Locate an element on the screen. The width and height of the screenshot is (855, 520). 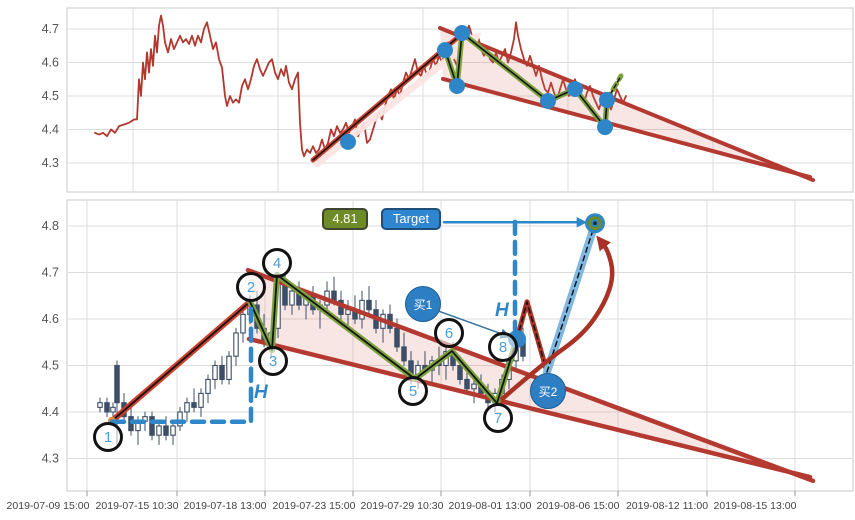
buy2-badge: 买2 is located at coordinates (548, 391).